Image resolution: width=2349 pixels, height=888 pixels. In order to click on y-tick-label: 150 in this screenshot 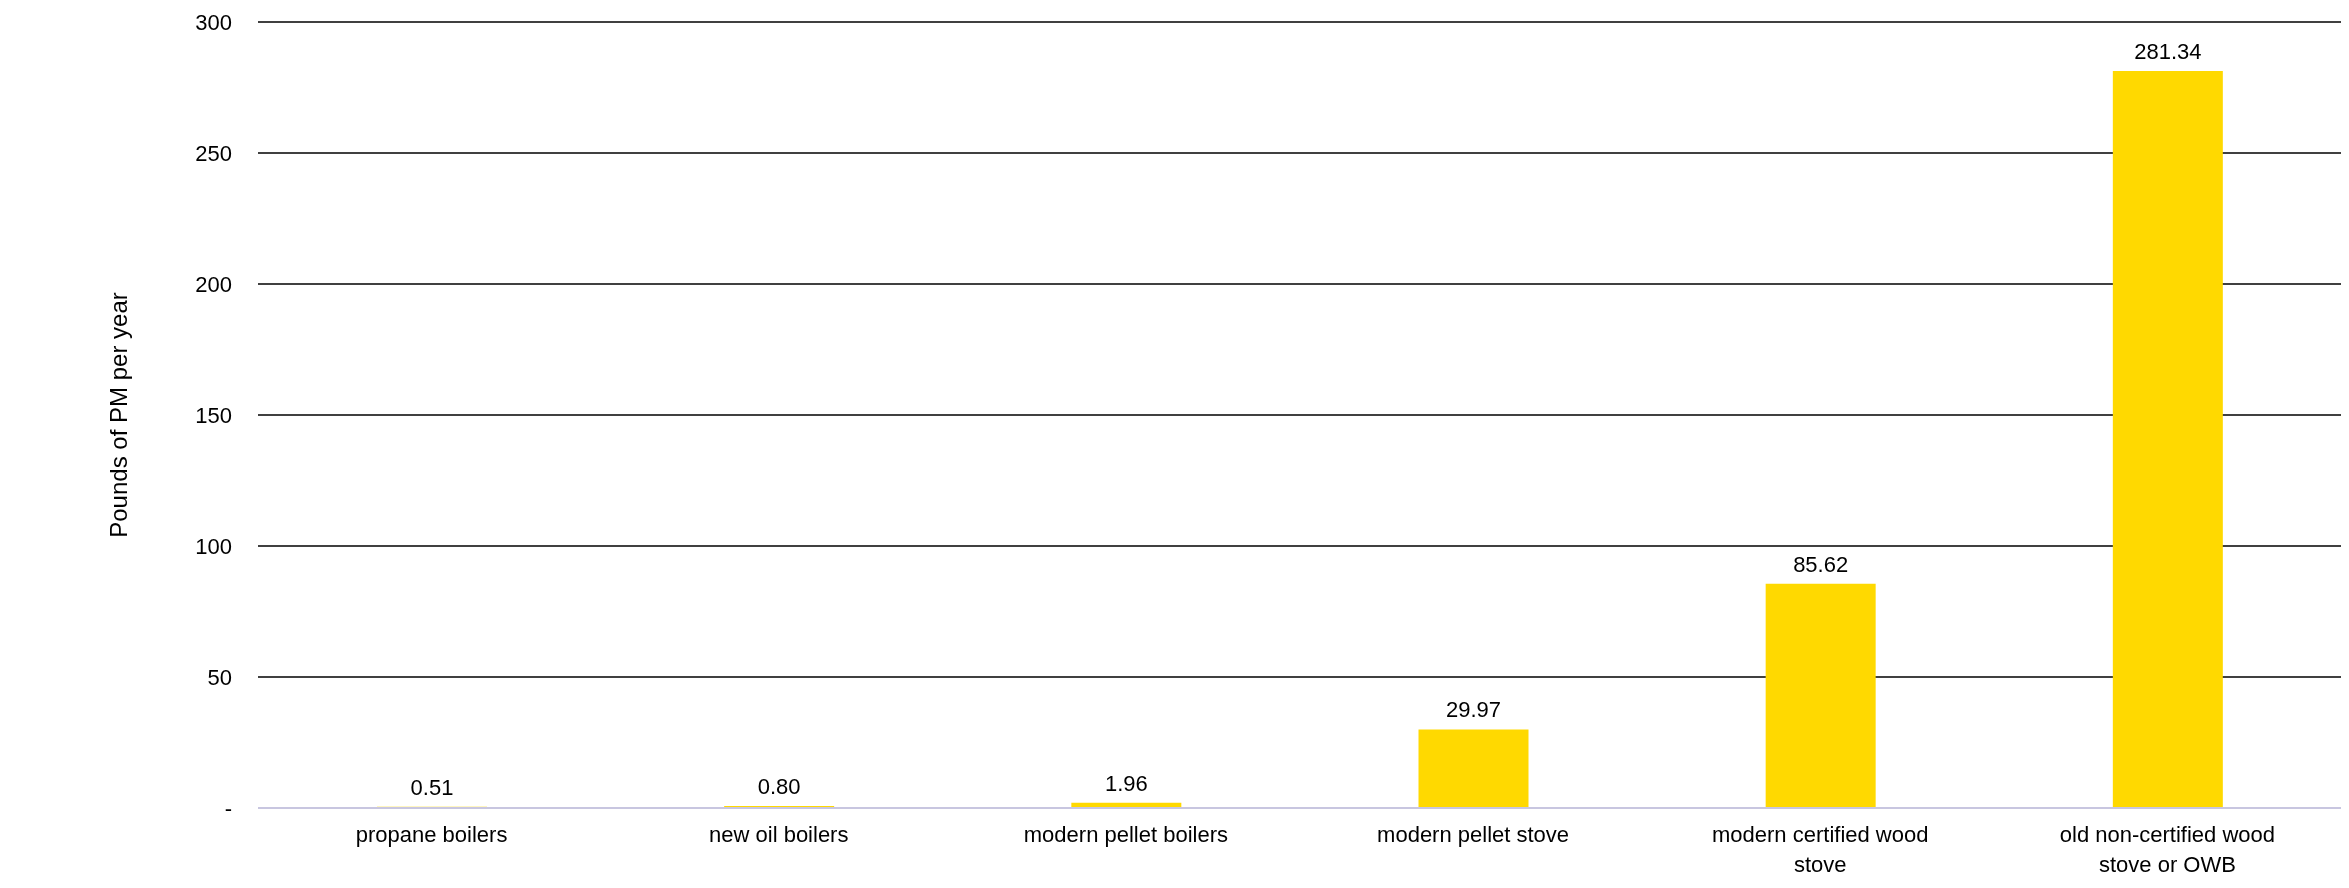, I will do `click(213, 415)`.